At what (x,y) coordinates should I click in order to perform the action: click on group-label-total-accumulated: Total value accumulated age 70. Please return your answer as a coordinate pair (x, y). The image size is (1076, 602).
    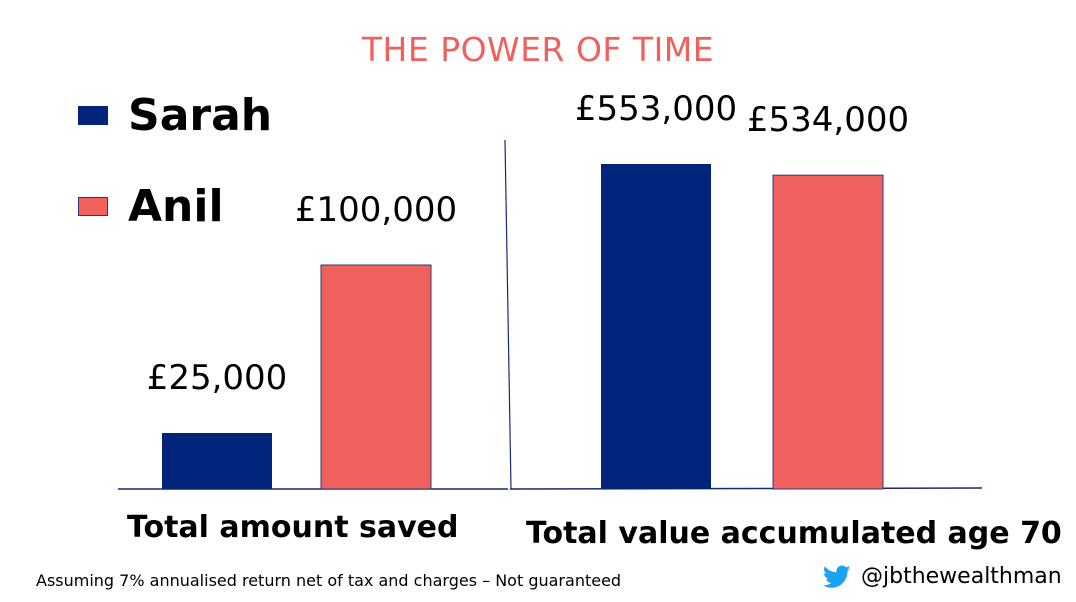
    Looking at the image, I should click on (794, 533).